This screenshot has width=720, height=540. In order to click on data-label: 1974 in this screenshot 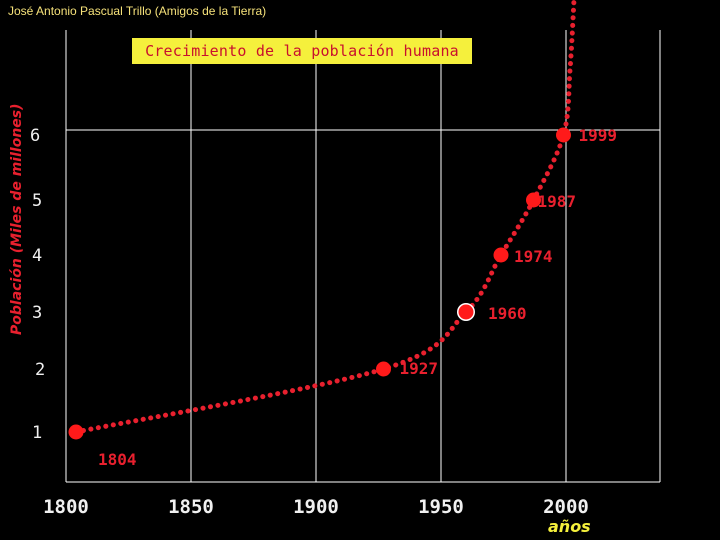, I will do `click(533, 256)`.